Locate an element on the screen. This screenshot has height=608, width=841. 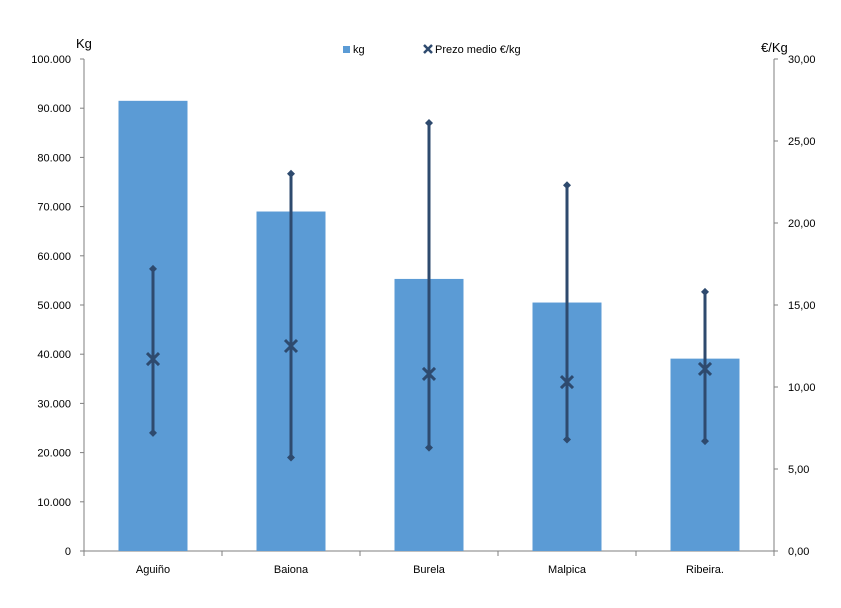
price-markers is located at coordinates (429, 364).